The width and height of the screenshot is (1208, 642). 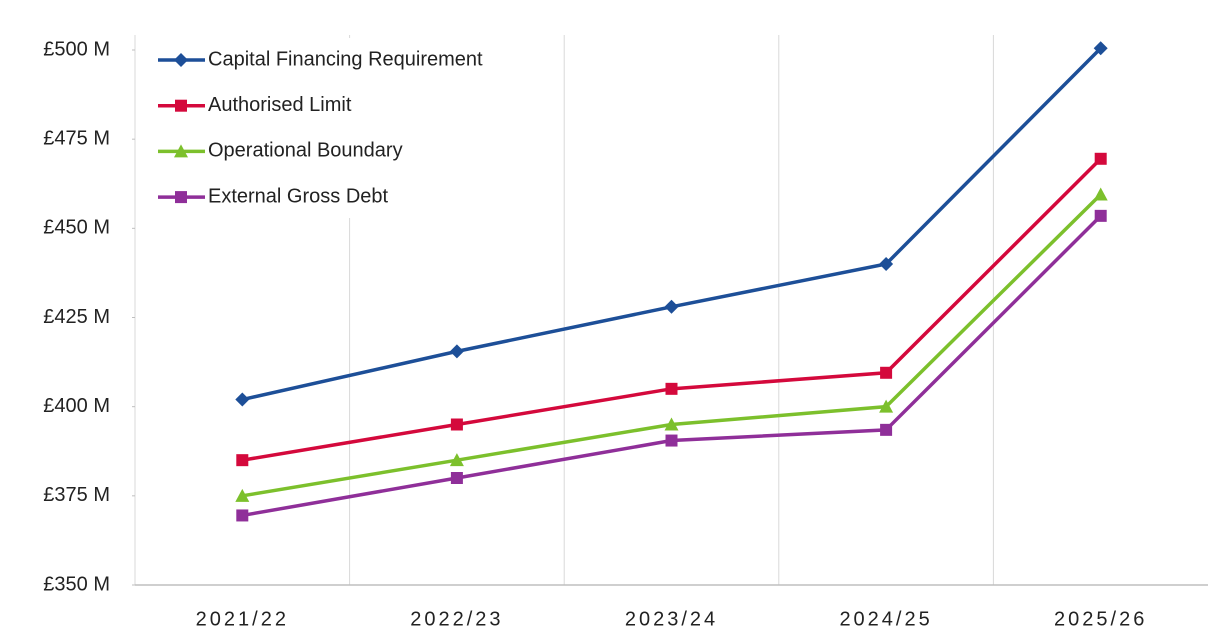 I want to click on legend-label: Authorised Limit, so click(x=280, y=105).